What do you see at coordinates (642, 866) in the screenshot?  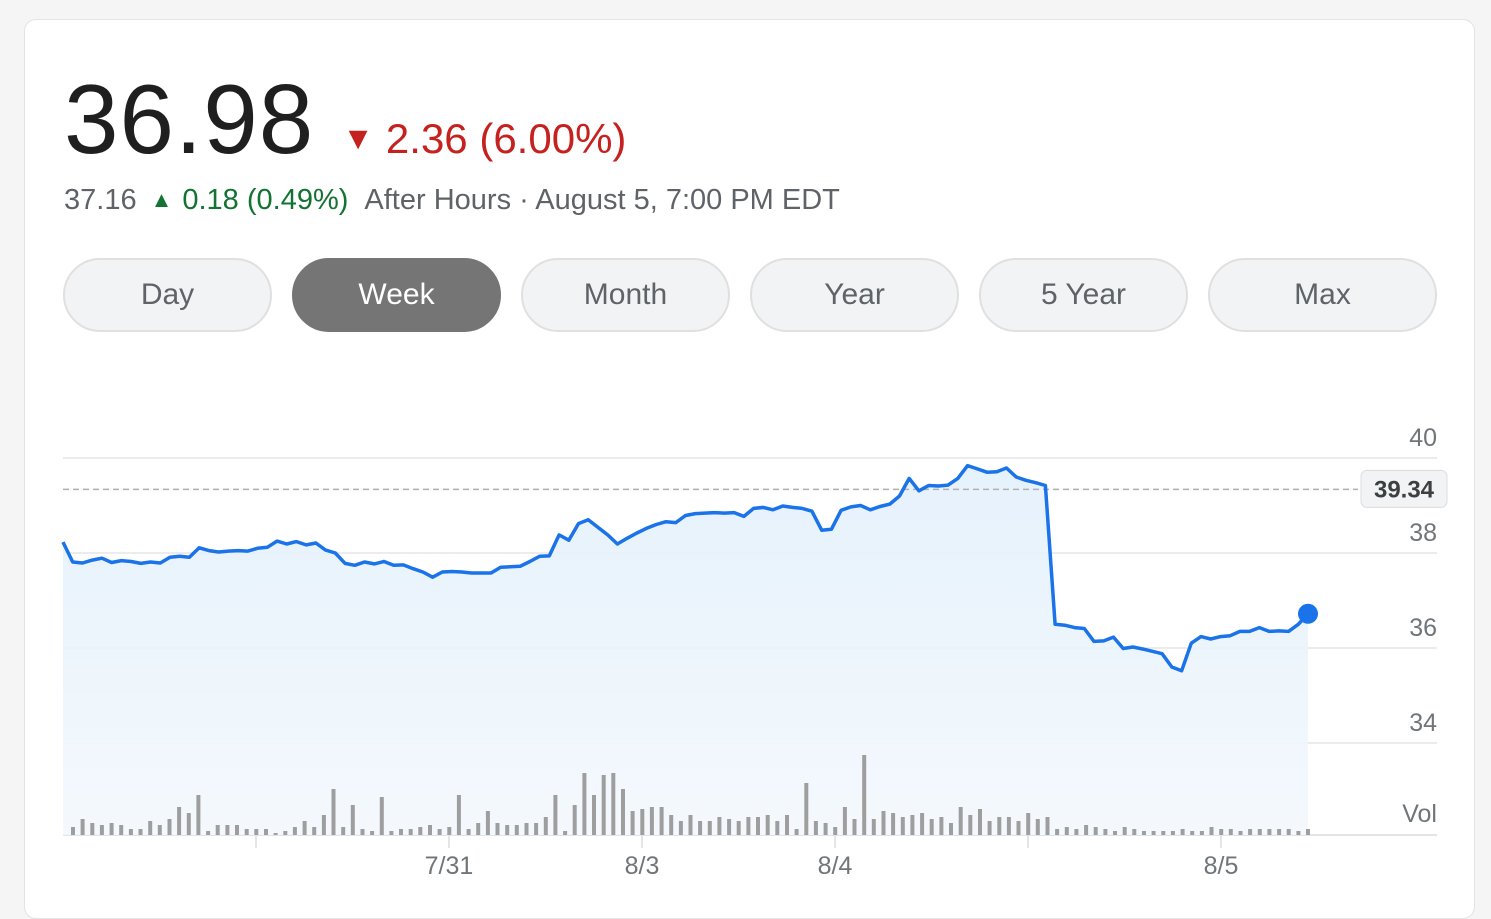 I see `x-tick-label: 8/3` at bounding box center [642, 866].